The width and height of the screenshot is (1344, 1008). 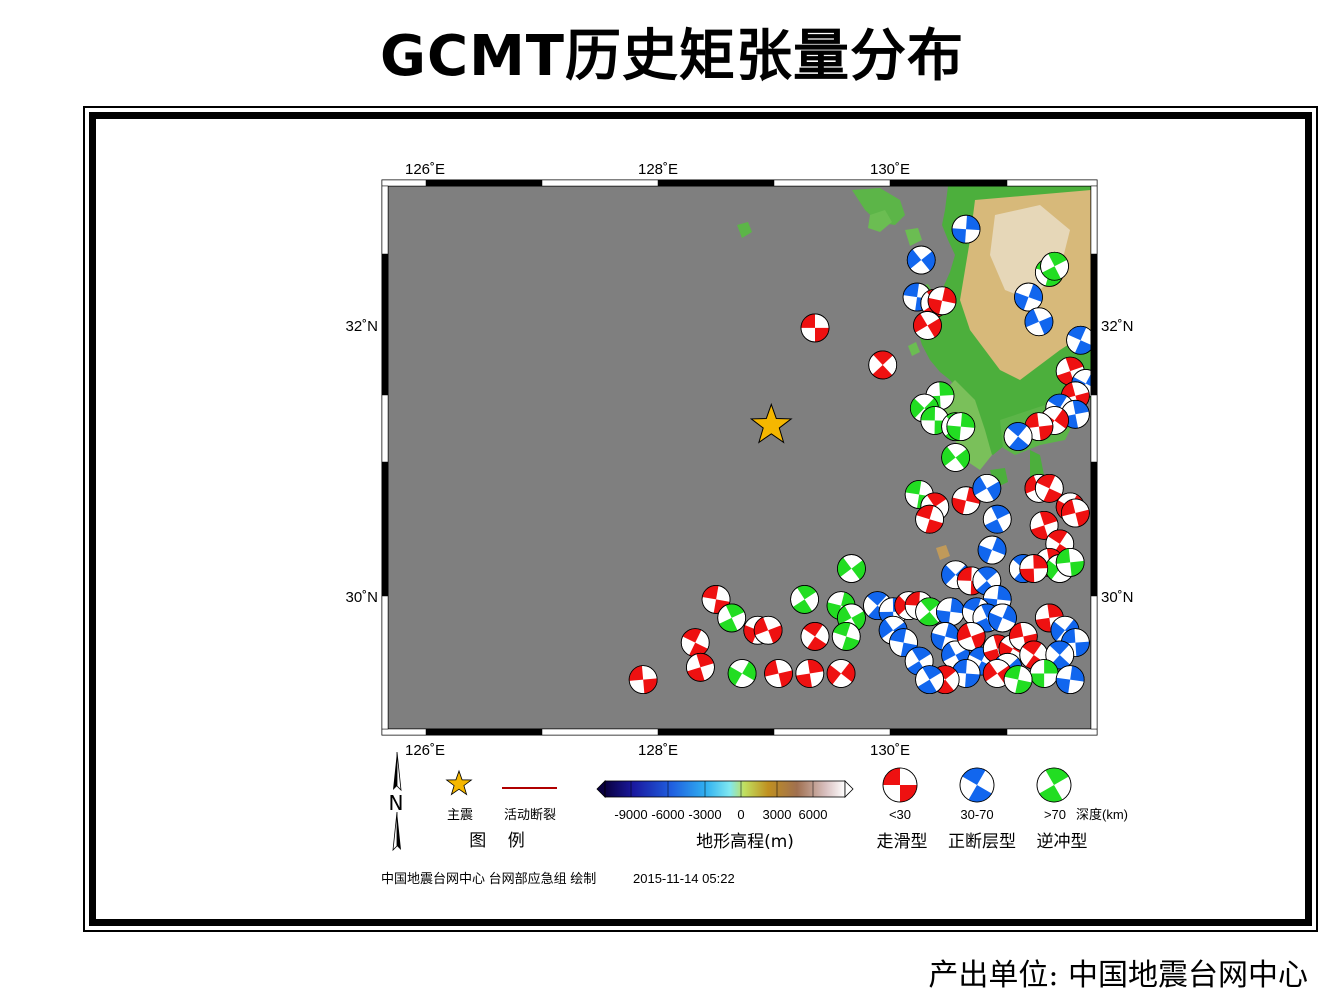 I want to click on colorbar-tick-label: 6000, so click(x=813, y=814).